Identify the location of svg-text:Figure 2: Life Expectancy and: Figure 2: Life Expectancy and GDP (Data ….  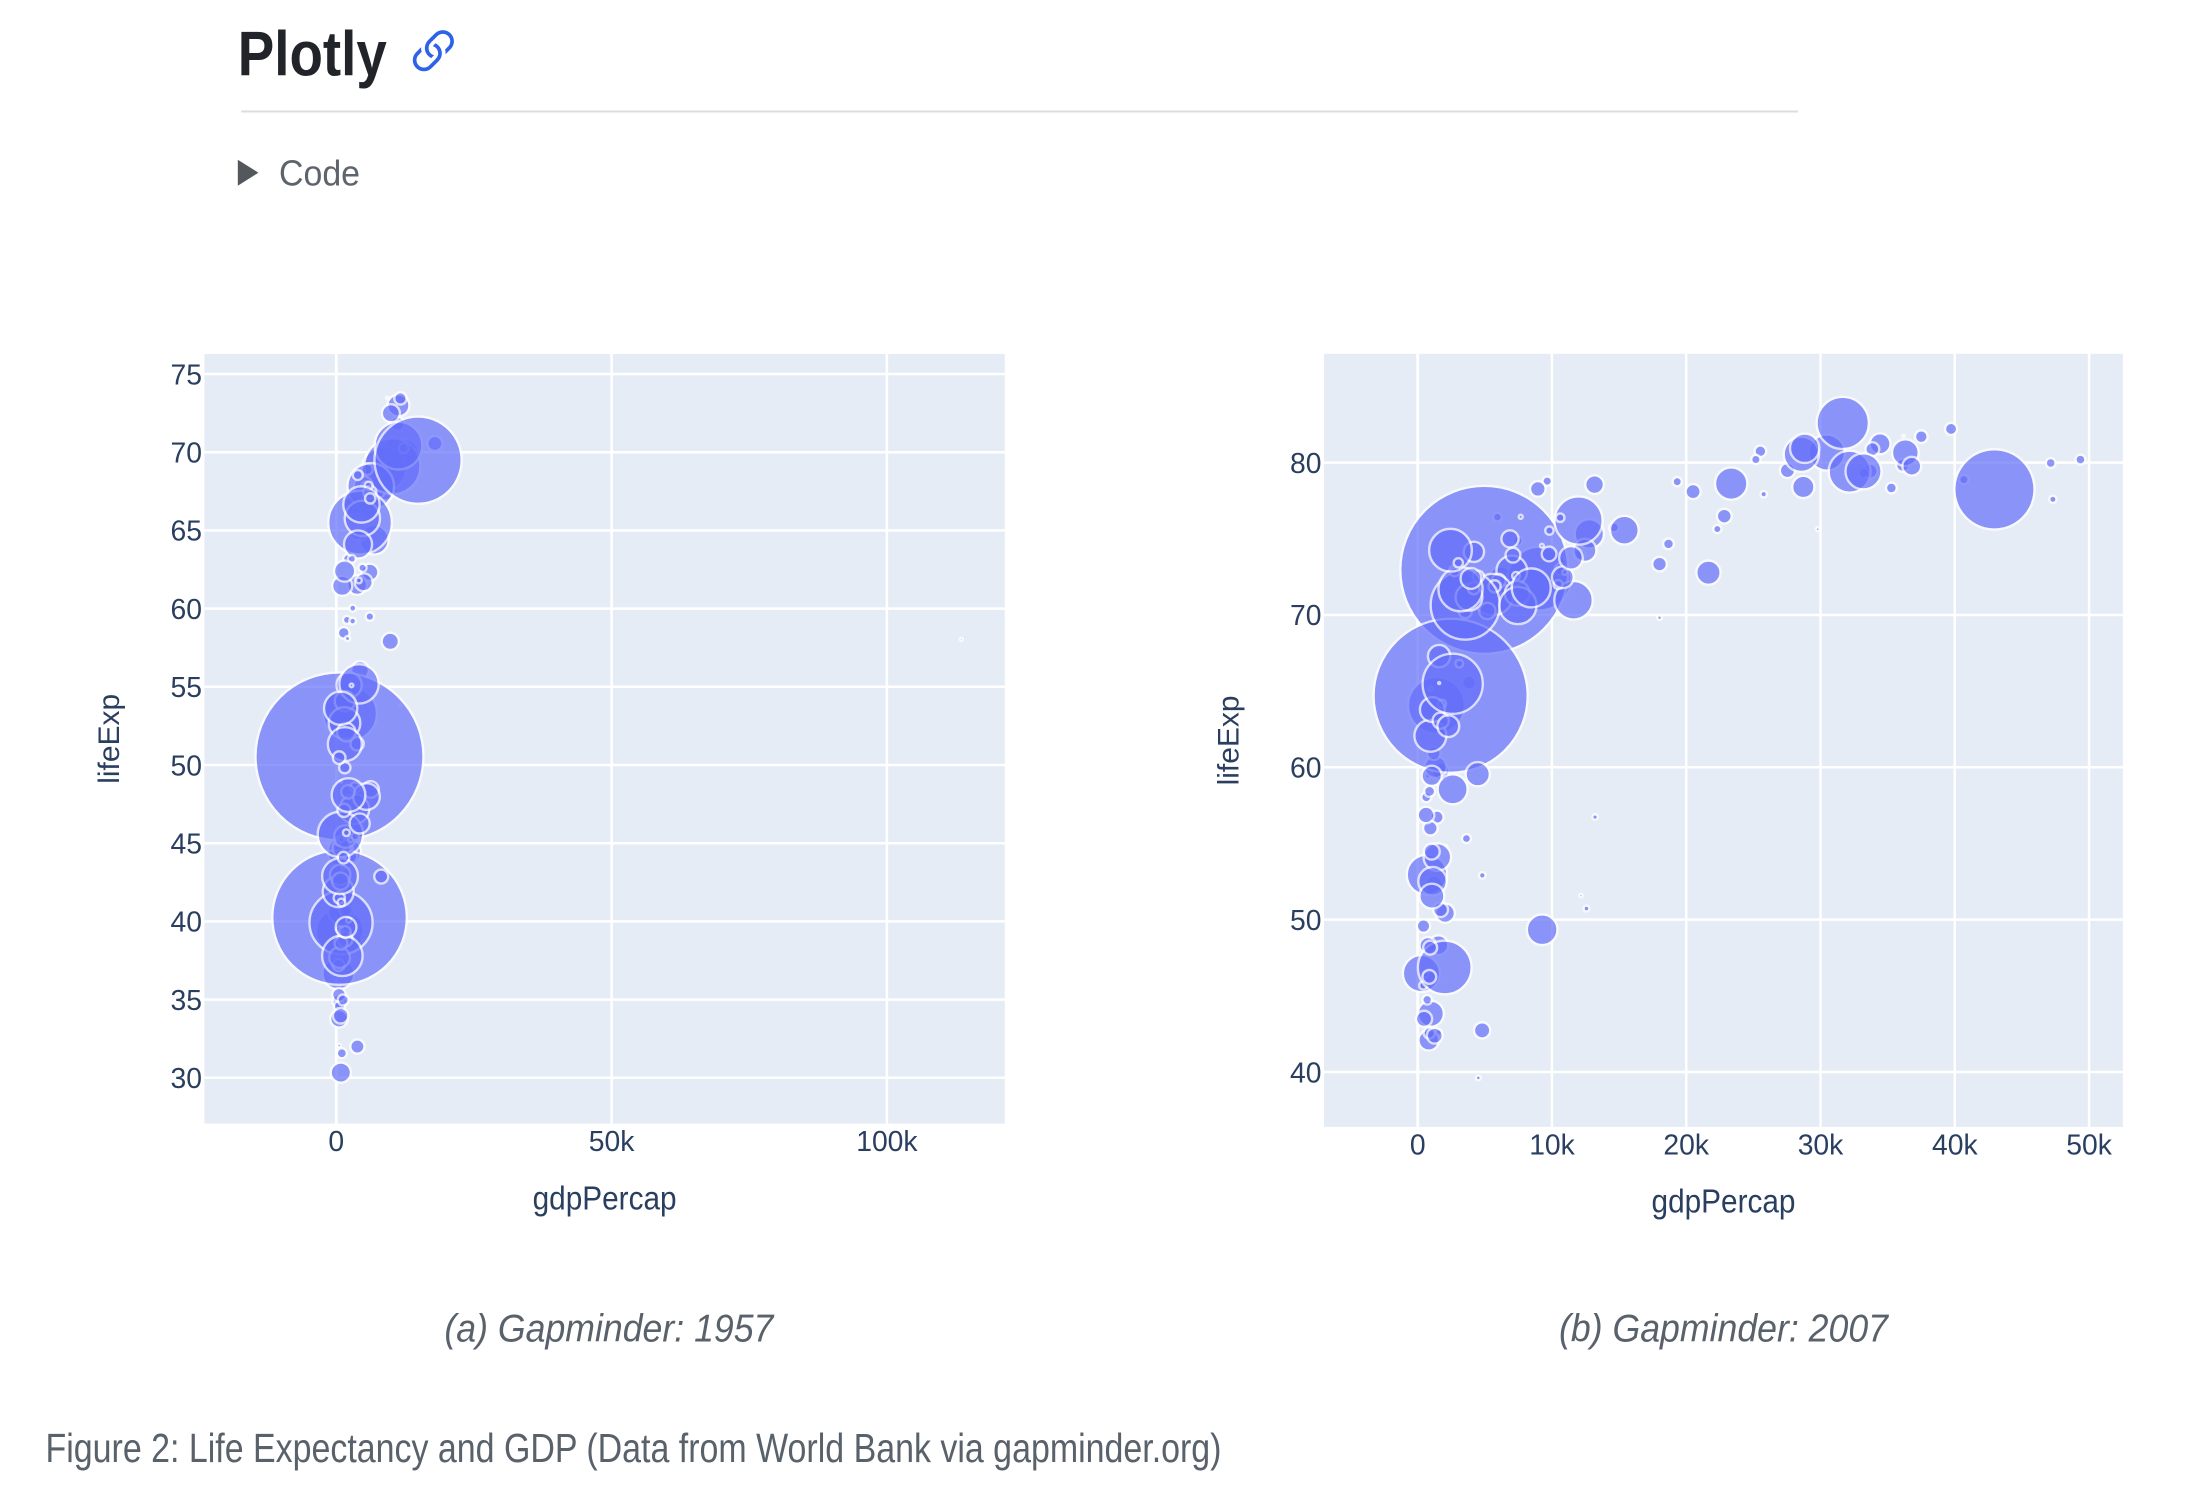
(634, 1448).